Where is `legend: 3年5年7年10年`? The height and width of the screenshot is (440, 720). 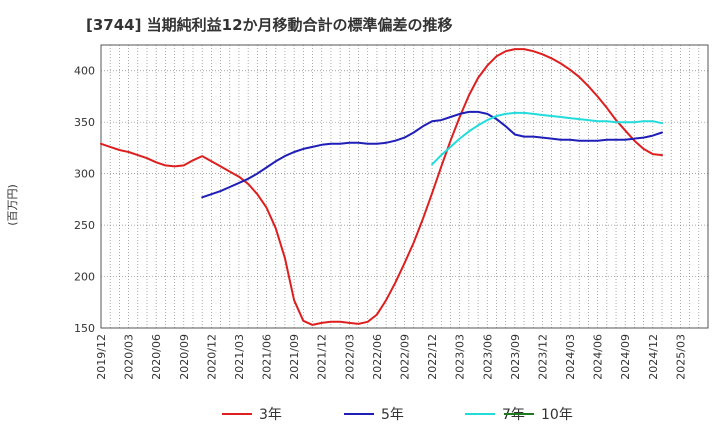
legend: 3年5年7年10年 is located at coordinates (397, 415).